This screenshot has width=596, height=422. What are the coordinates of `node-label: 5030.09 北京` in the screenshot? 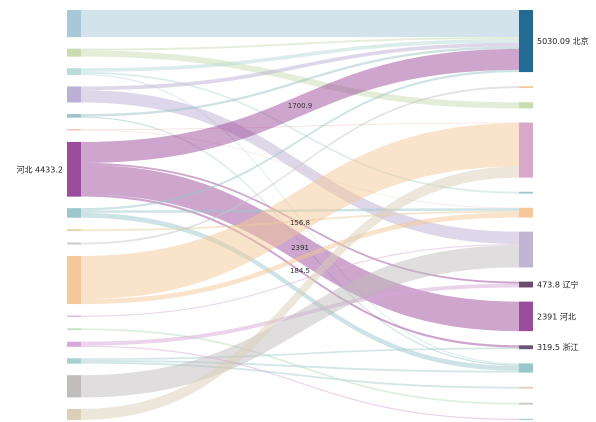 It's located at (563, 41).